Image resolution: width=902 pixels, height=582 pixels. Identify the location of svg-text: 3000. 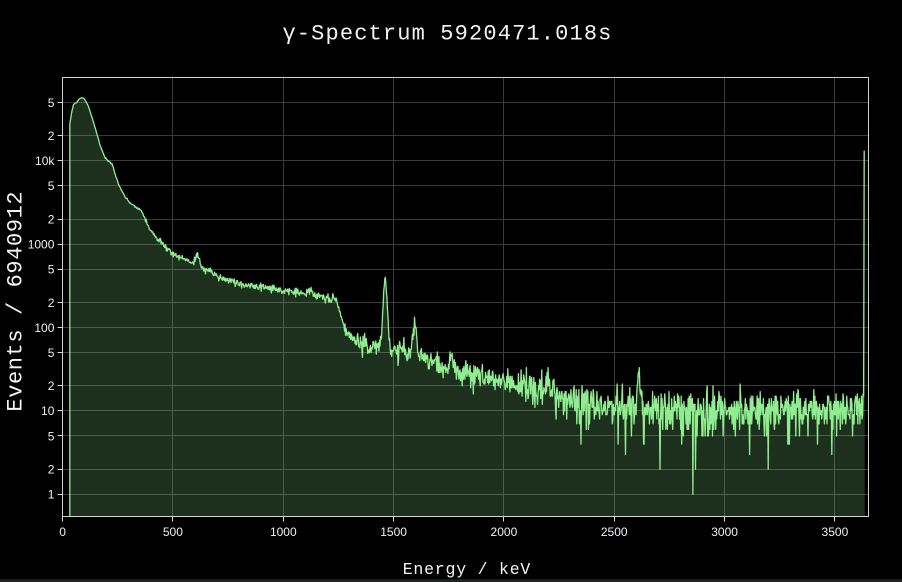
(724, 532).